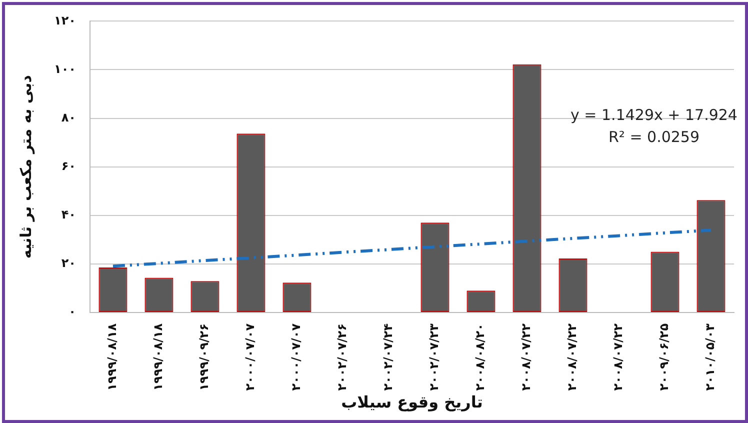 This screenshot has width=748, height=423. Describe the element at coordinates (25, 166) in the screenshot. I see `y-axis-title: دبی به متر مکعب بر ثانیه` at that location.